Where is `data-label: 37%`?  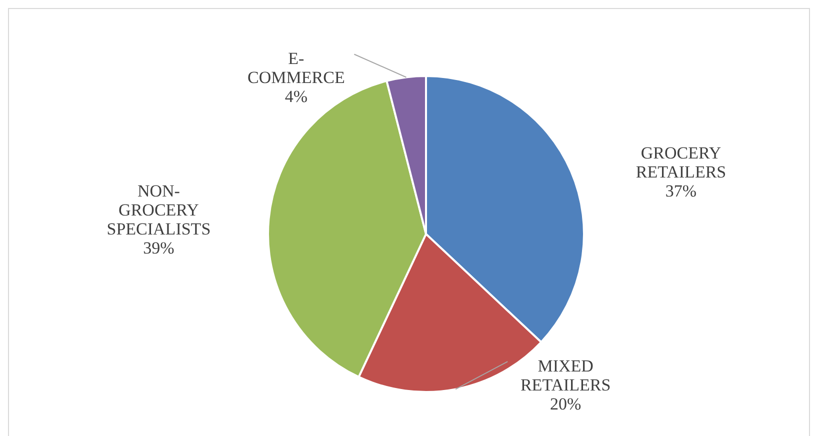 data-label: 37% is located at coordinates (681, 190).